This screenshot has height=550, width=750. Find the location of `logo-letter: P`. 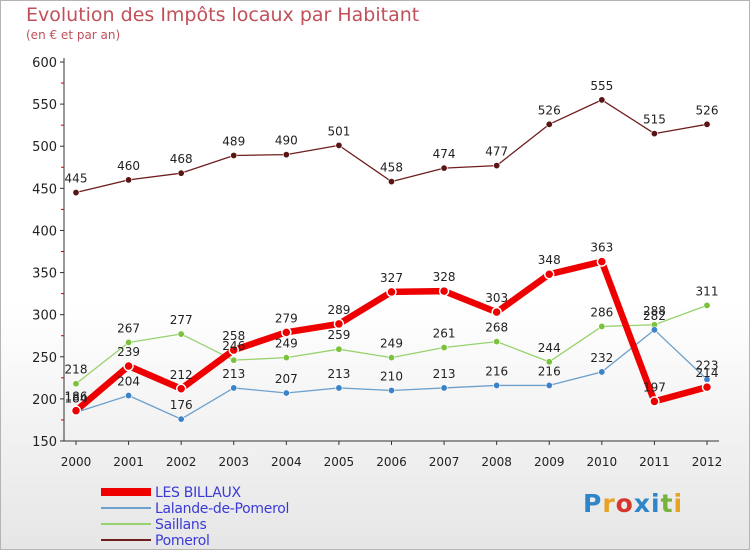

logo-letter: P is located at coordinates (593, 503).